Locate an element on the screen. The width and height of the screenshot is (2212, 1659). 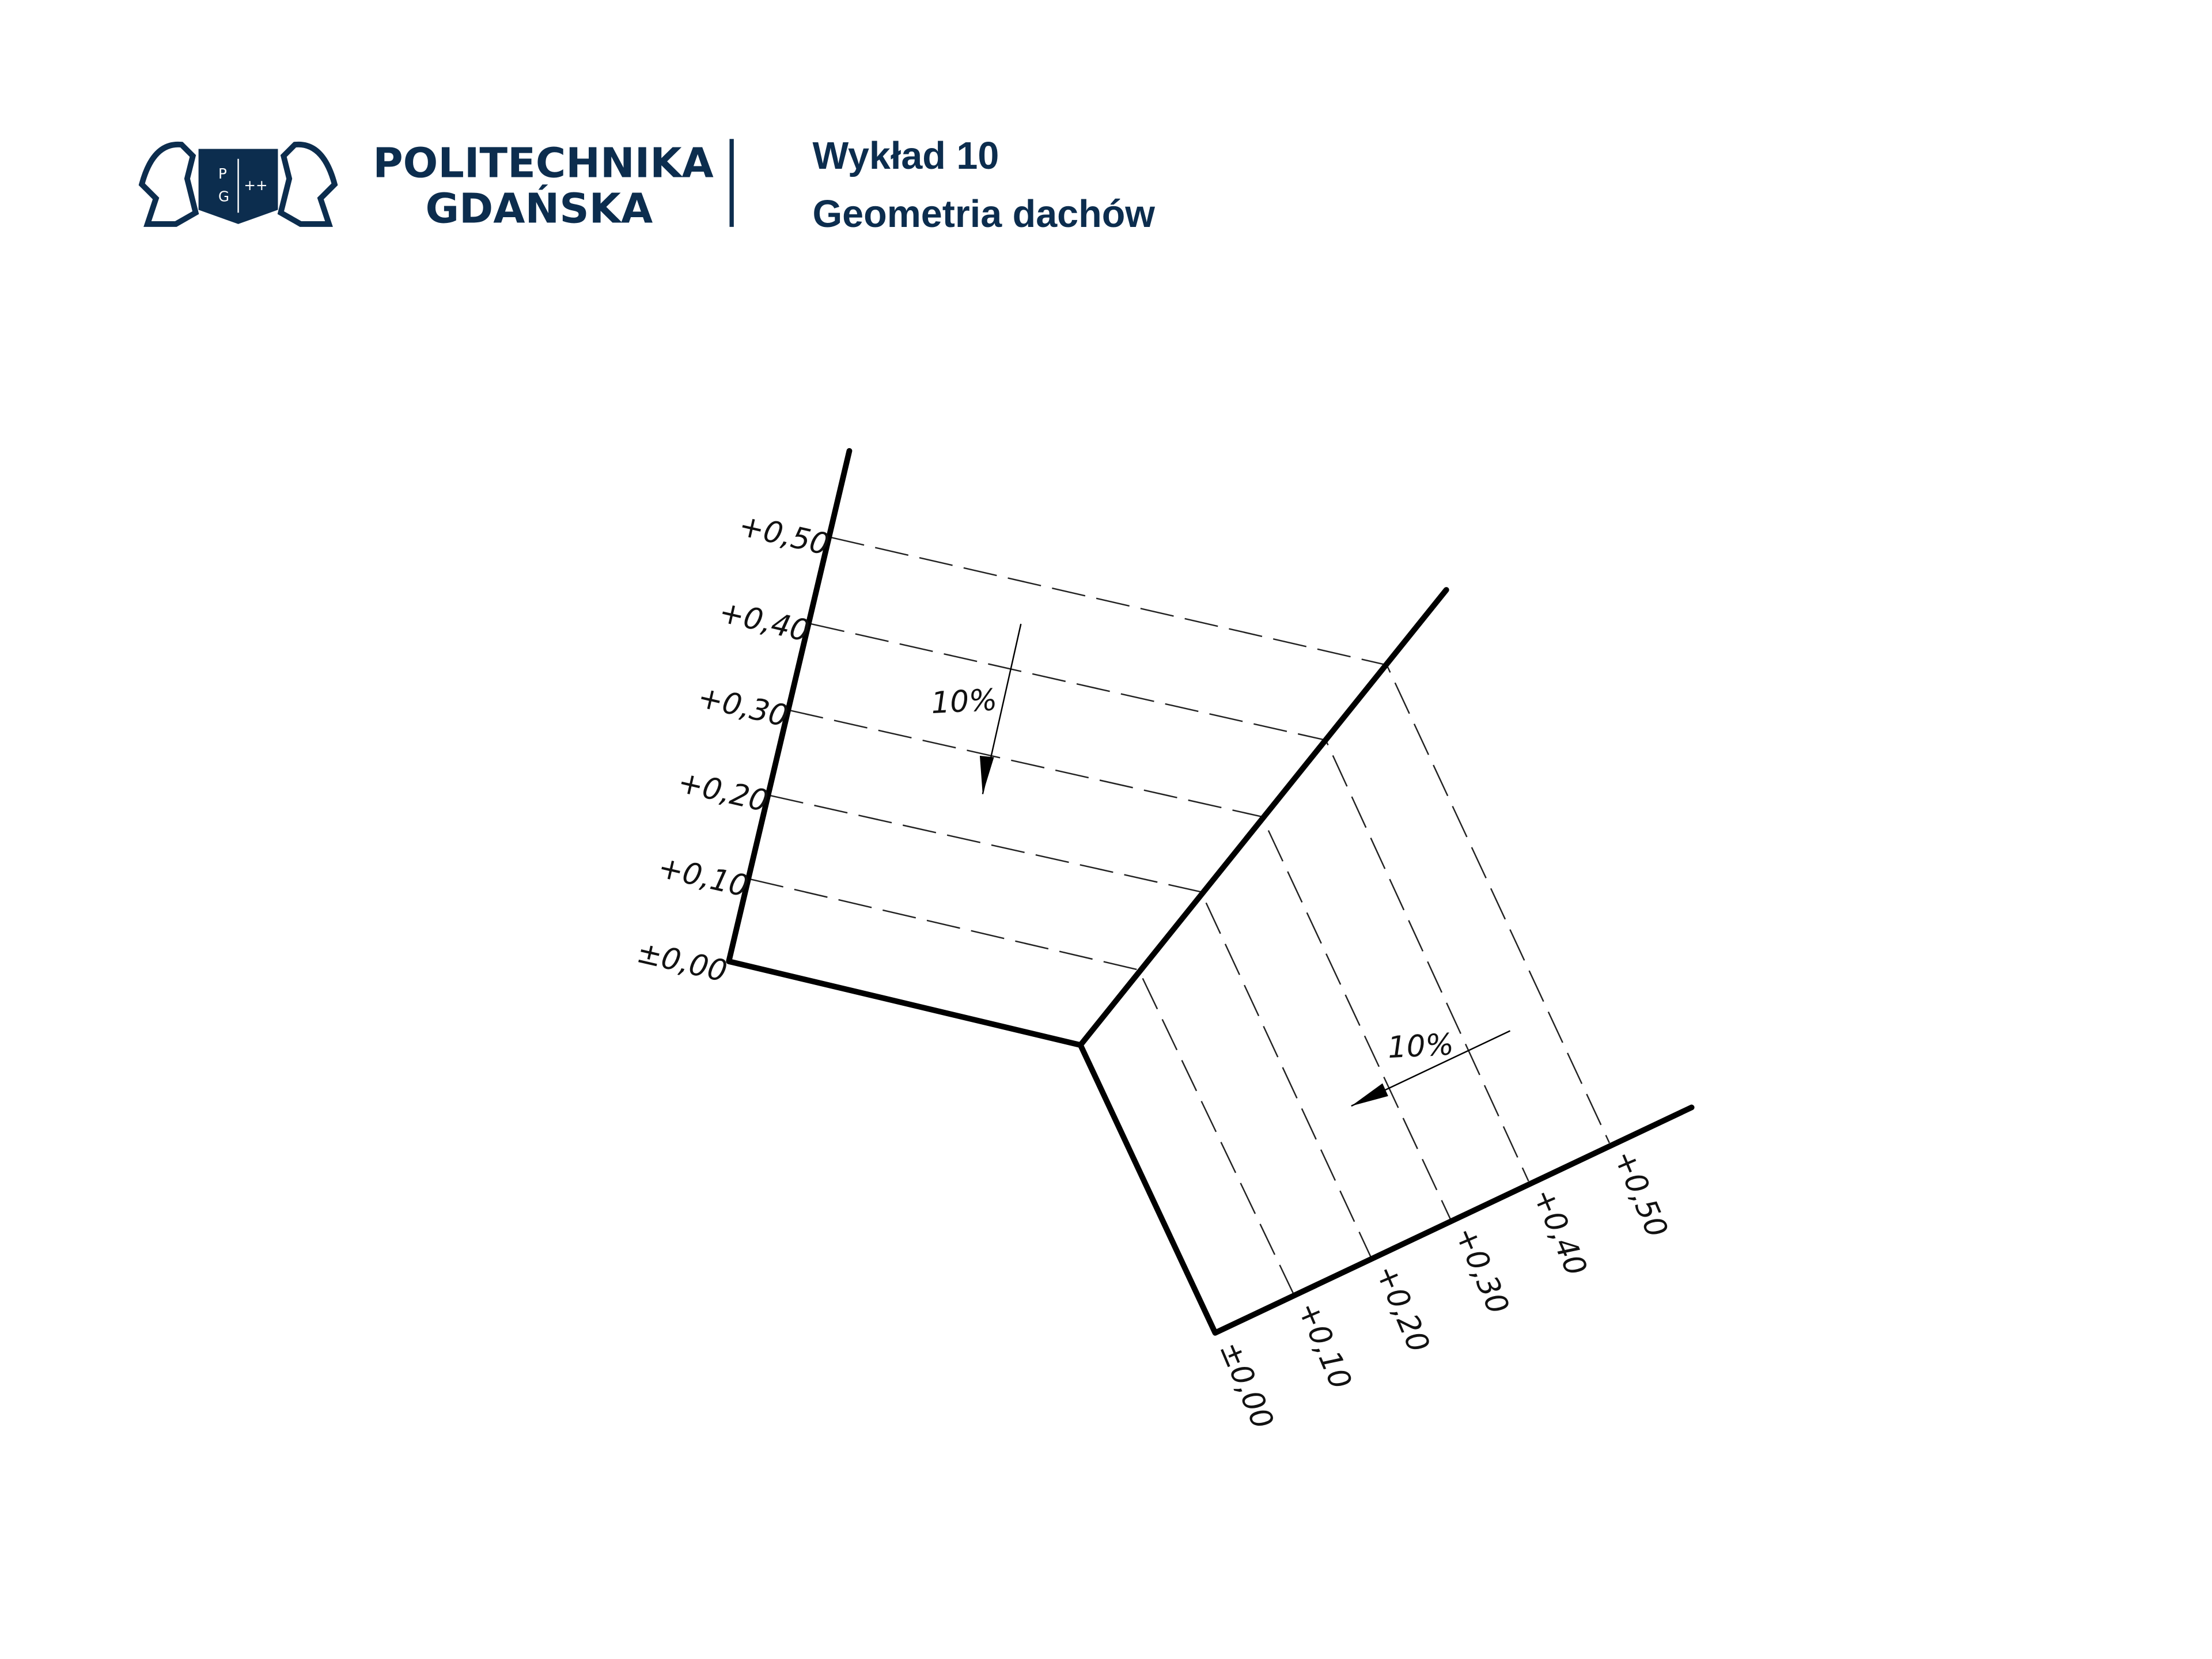
slope-arrow-left is located at coordinates (1000, 708).